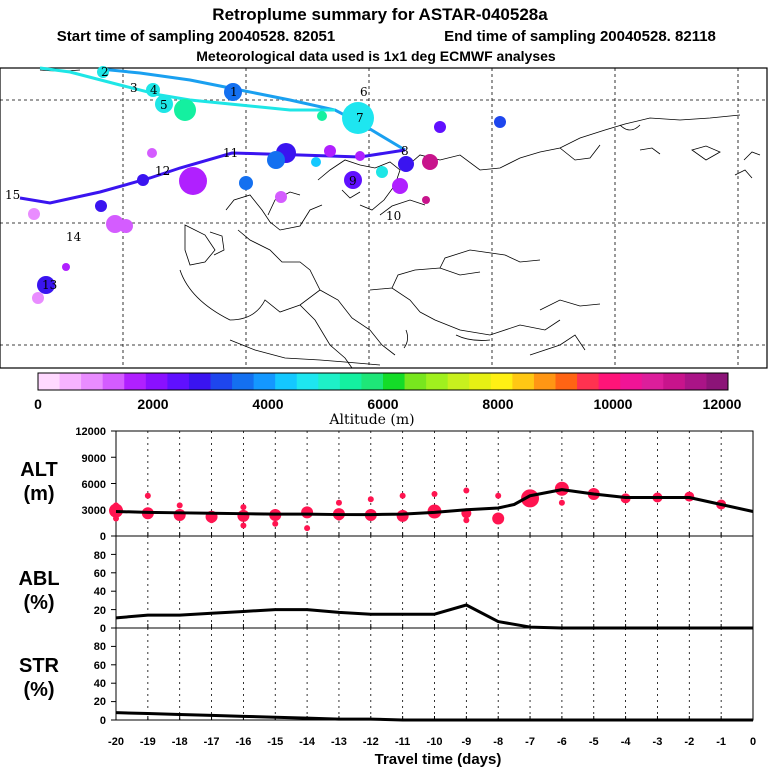  What do you see at coordinates (187, 89) in the screenshot?
I see `trajectory-segment-high` at bounding box center [187, 89].